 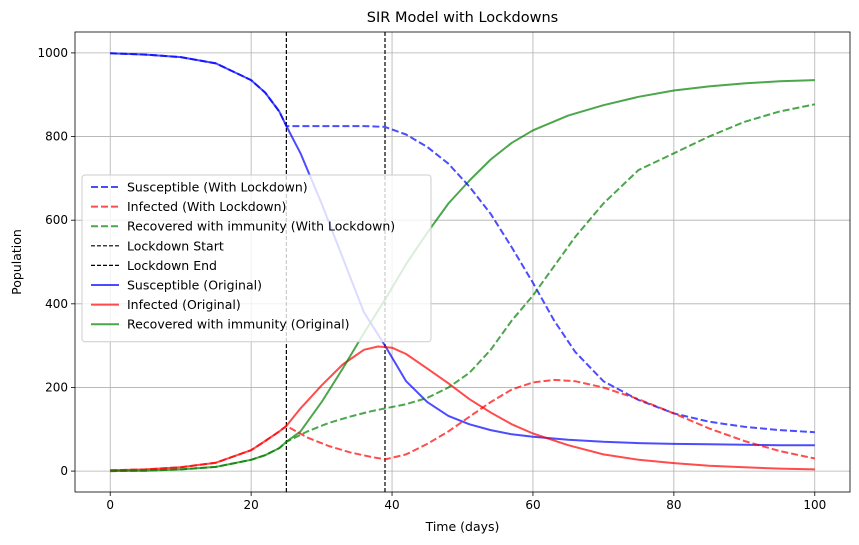 What do you see at coordinates (172, 265) in the screenshot?
I see `legend-label: Lockdown End` at bounding box center [172, 265].